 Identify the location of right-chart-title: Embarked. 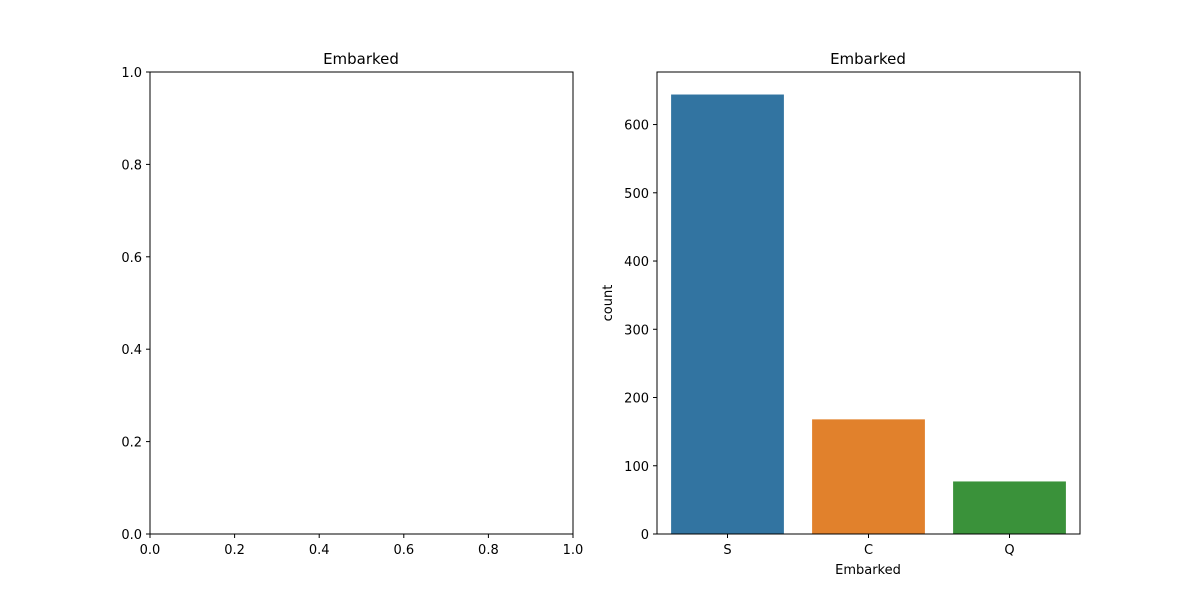
(868, 59).